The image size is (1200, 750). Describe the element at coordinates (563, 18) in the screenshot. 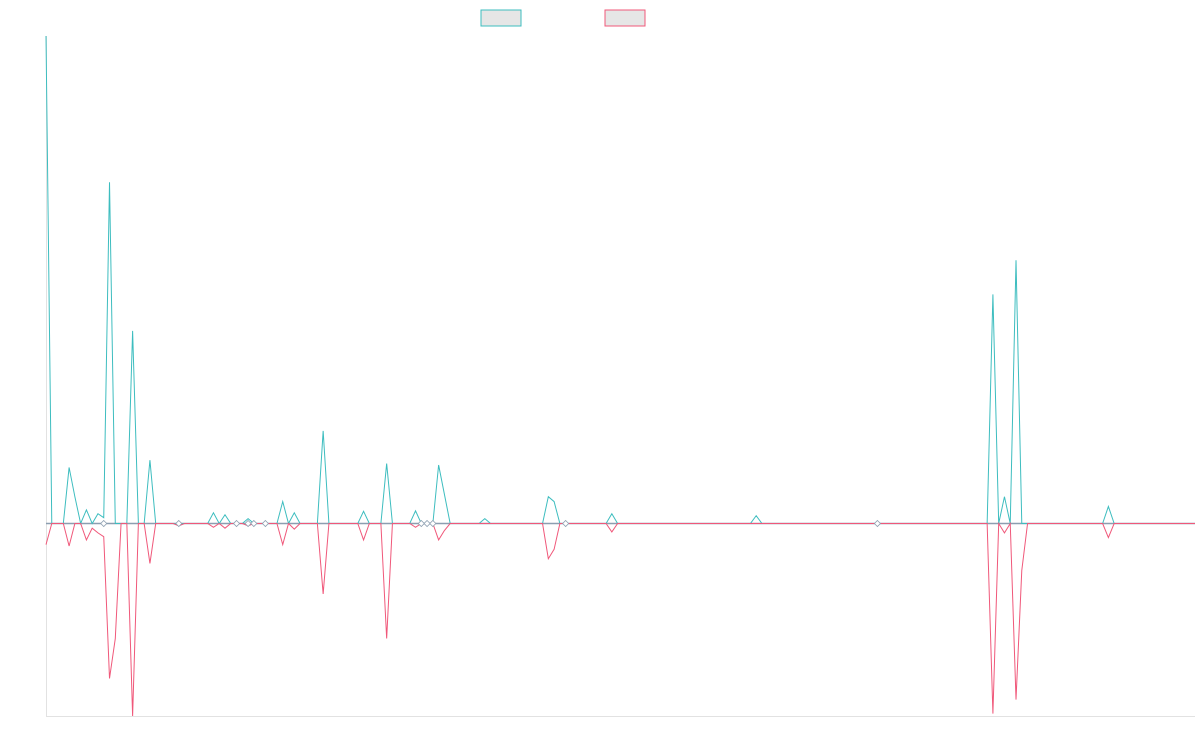

I see `legend` at that location.